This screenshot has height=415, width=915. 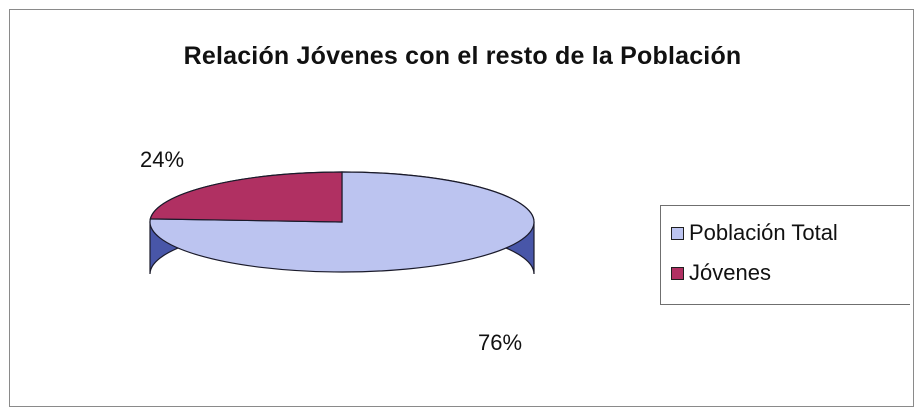 What do you see at coordinates (763, 232) in the screenshot?
I see `legend-label-poblacion-total: Población Total` at bounding box center [763, 232].